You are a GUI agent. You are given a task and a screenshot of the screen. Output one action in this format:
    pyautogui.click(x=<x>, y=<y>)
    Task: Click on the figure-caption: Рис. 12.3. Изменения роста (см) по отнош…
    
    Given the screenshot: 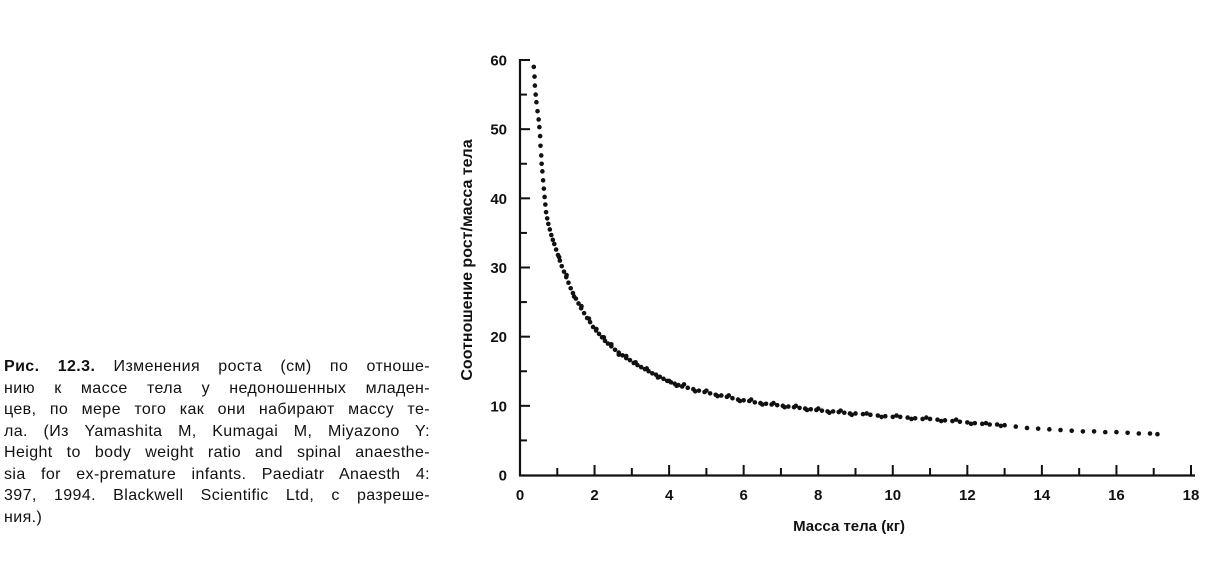 What is the action you would take?
    pyautogui.click(x=217, y=442)
    